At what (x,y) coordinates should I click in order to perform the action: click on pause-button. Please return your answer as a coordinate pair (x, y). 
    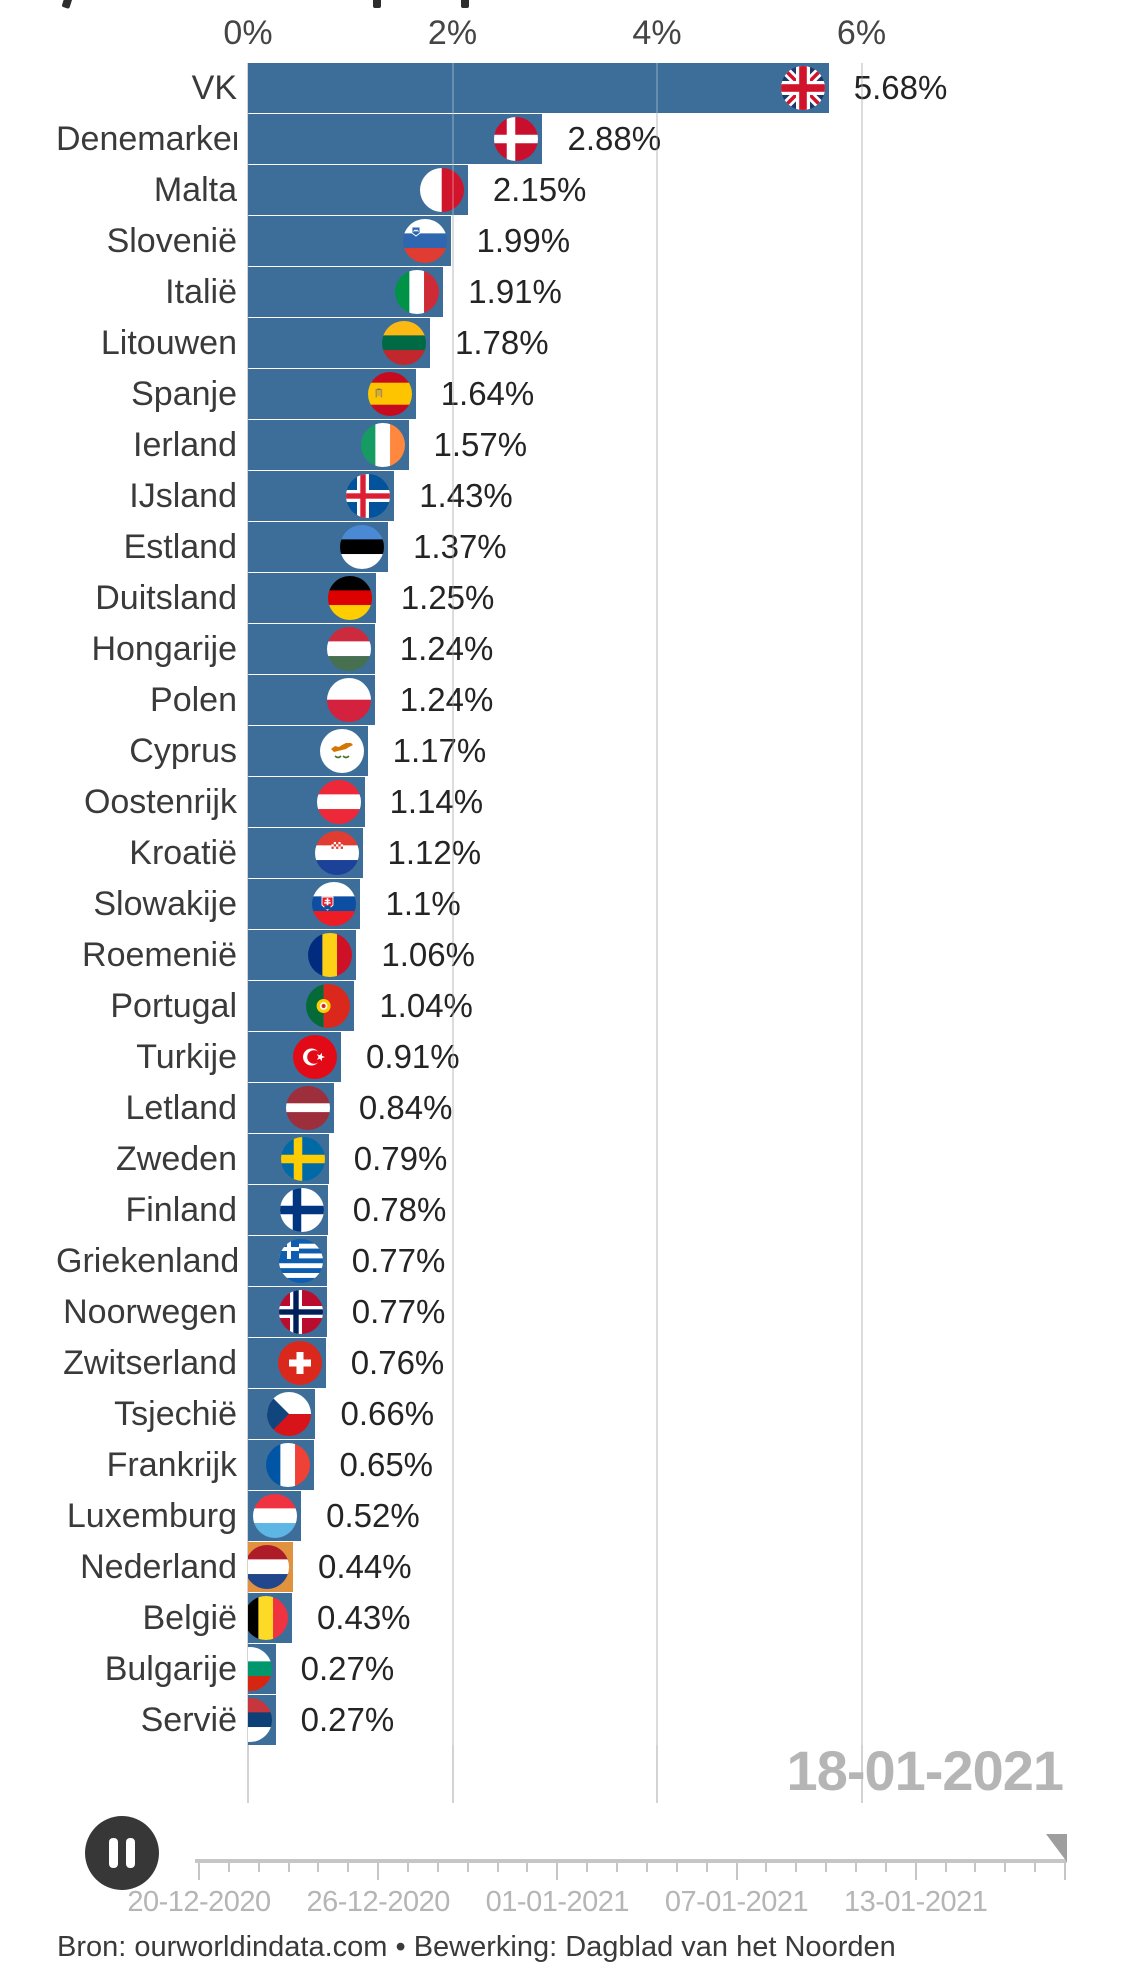
    Looking at the image, I should click on (122, 1853).